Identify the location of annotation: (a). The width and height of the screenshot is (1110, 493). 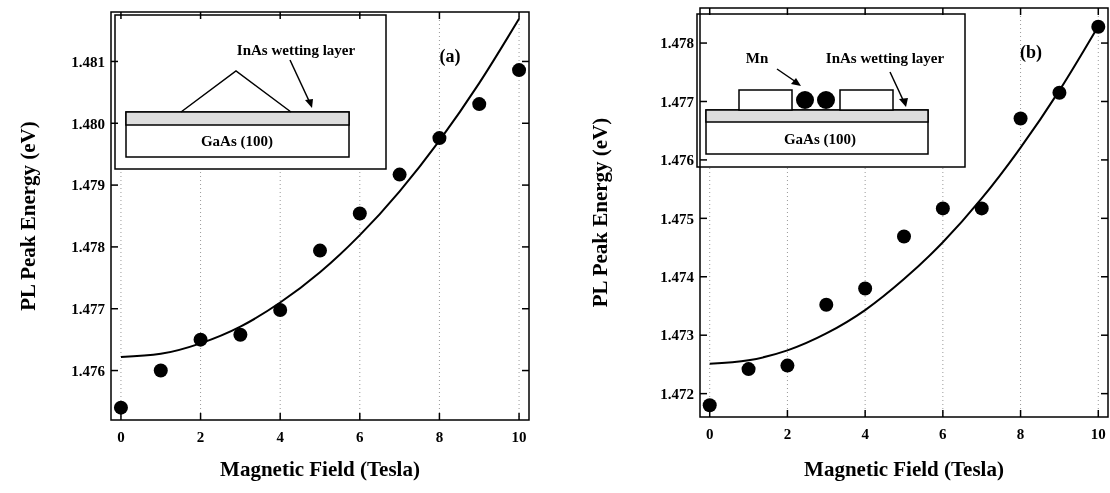
(450, 56).